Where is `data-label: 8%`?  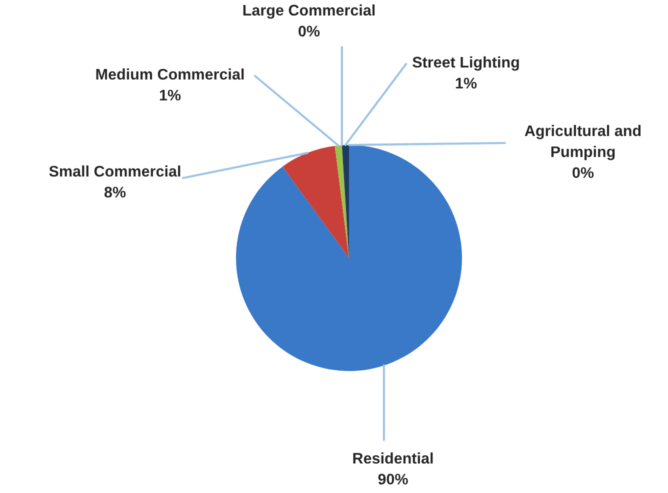 data-label: 8% is located at coordinates (115, 192).